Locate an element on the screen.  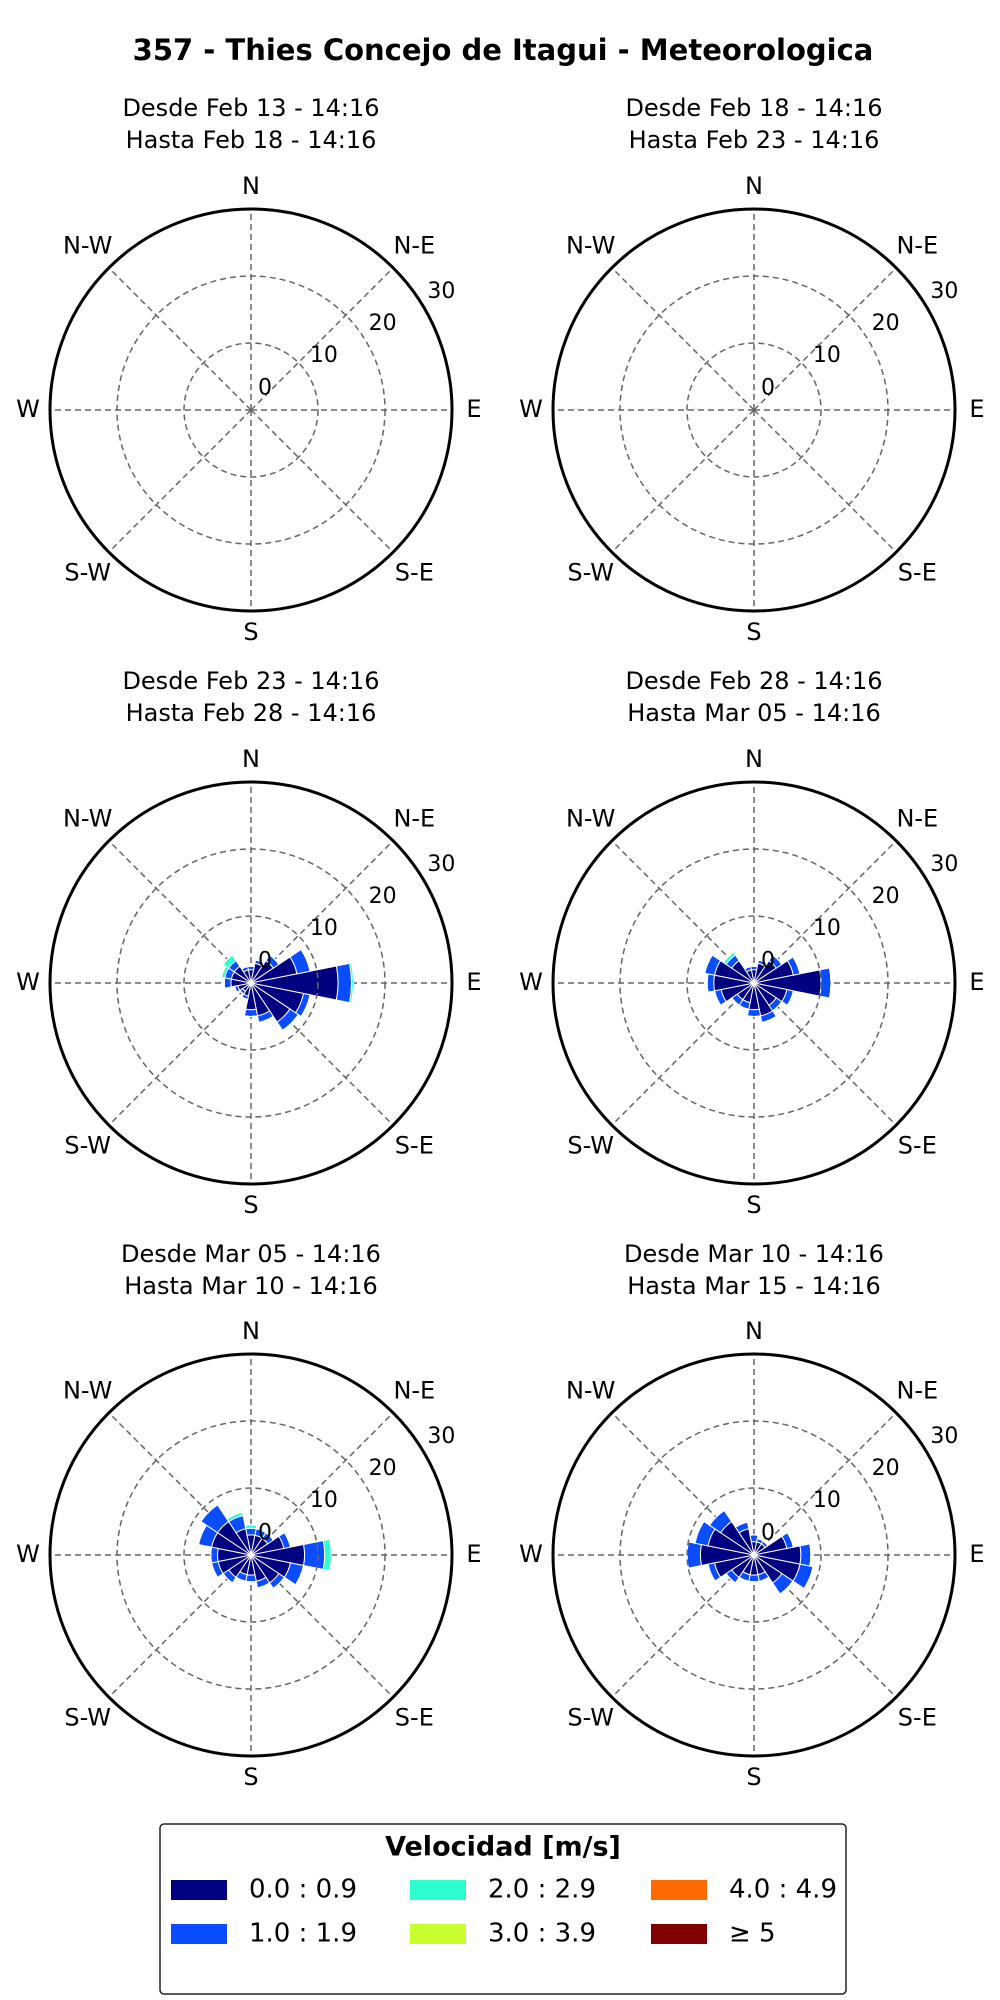
panel-subtitle: Hasta Feb 23 - 14:16 is located at coordinates (754, 140).